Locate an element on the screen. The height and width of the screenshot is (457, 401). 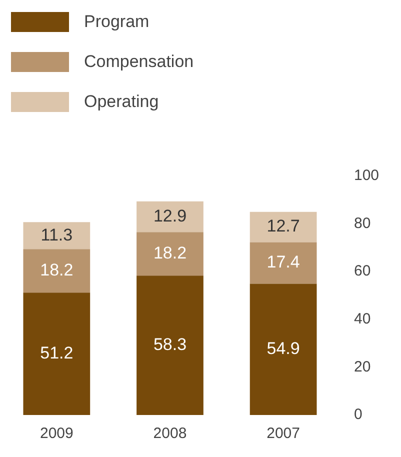
x-tick-label: 2009 is located at coordinates (57, 433).